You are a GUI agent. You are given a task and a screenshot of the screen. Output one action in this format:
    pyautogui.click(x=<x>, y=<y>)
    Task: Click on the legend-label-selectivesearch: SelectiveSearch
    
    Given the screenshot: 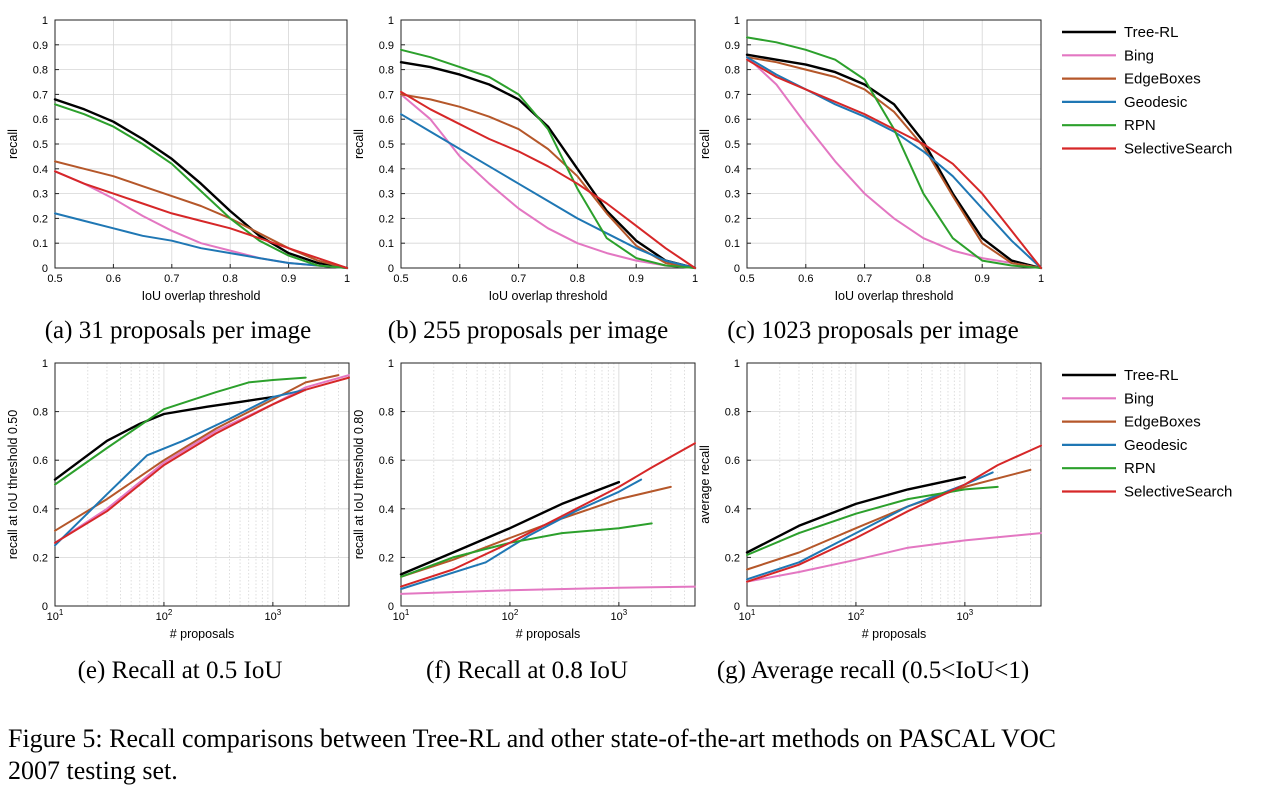 What is the action you would take?
    pyautogui.click(x=1178, y=492)
    